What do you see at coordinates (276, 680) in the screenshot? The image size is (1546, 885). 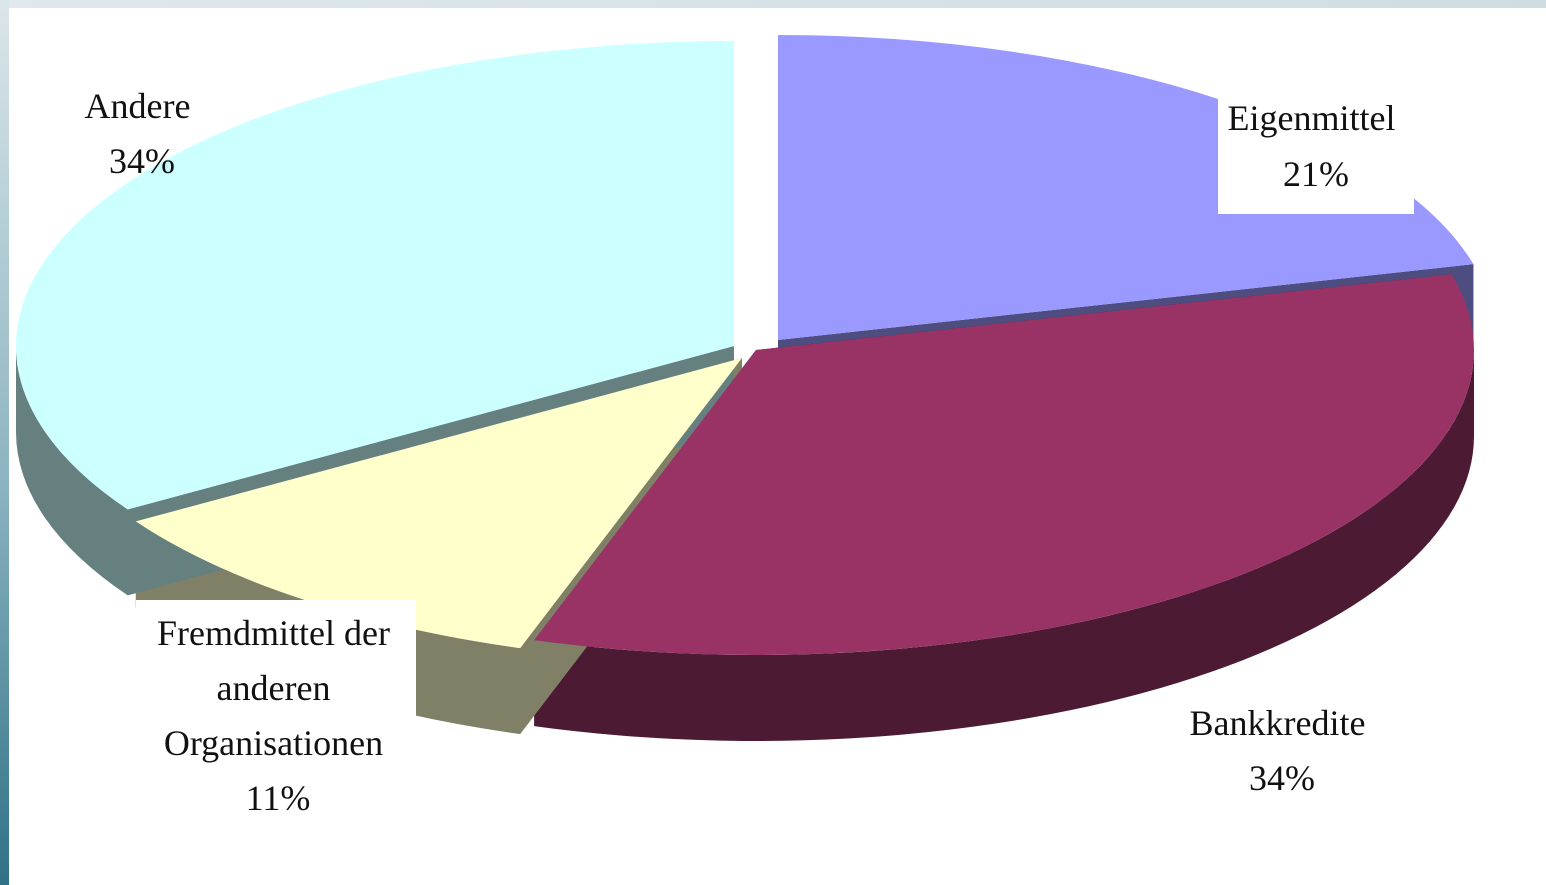 I see `label-box-fremdmittel` at bounding box center [276, 680].